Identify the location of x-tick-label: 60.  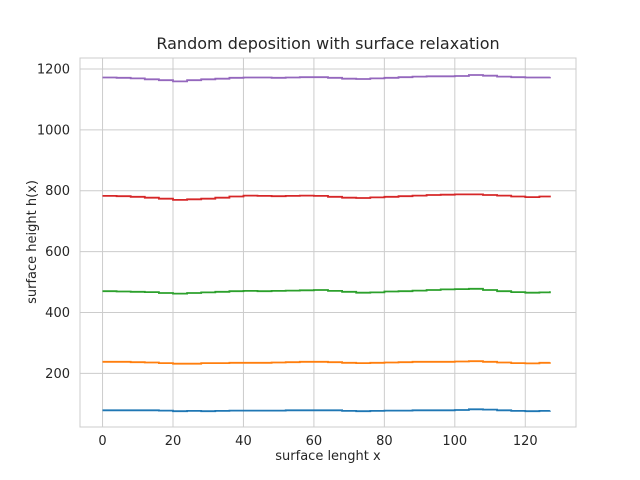
(314, 441).